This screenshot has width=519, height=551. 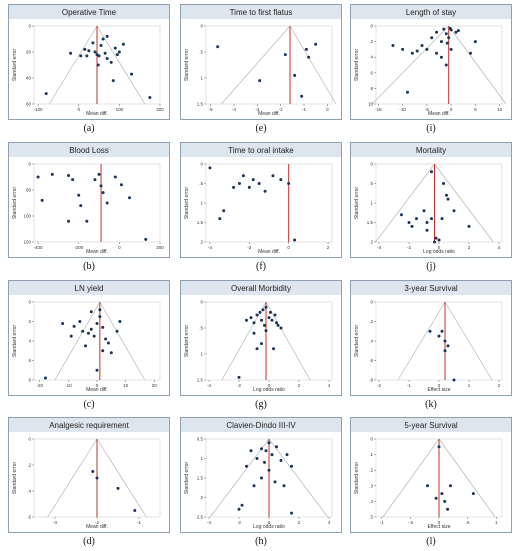 What do you see at coordinates (371, 380) in the screenshot?
I see `y-tick-label: .8` at bounding box center [371, 380].